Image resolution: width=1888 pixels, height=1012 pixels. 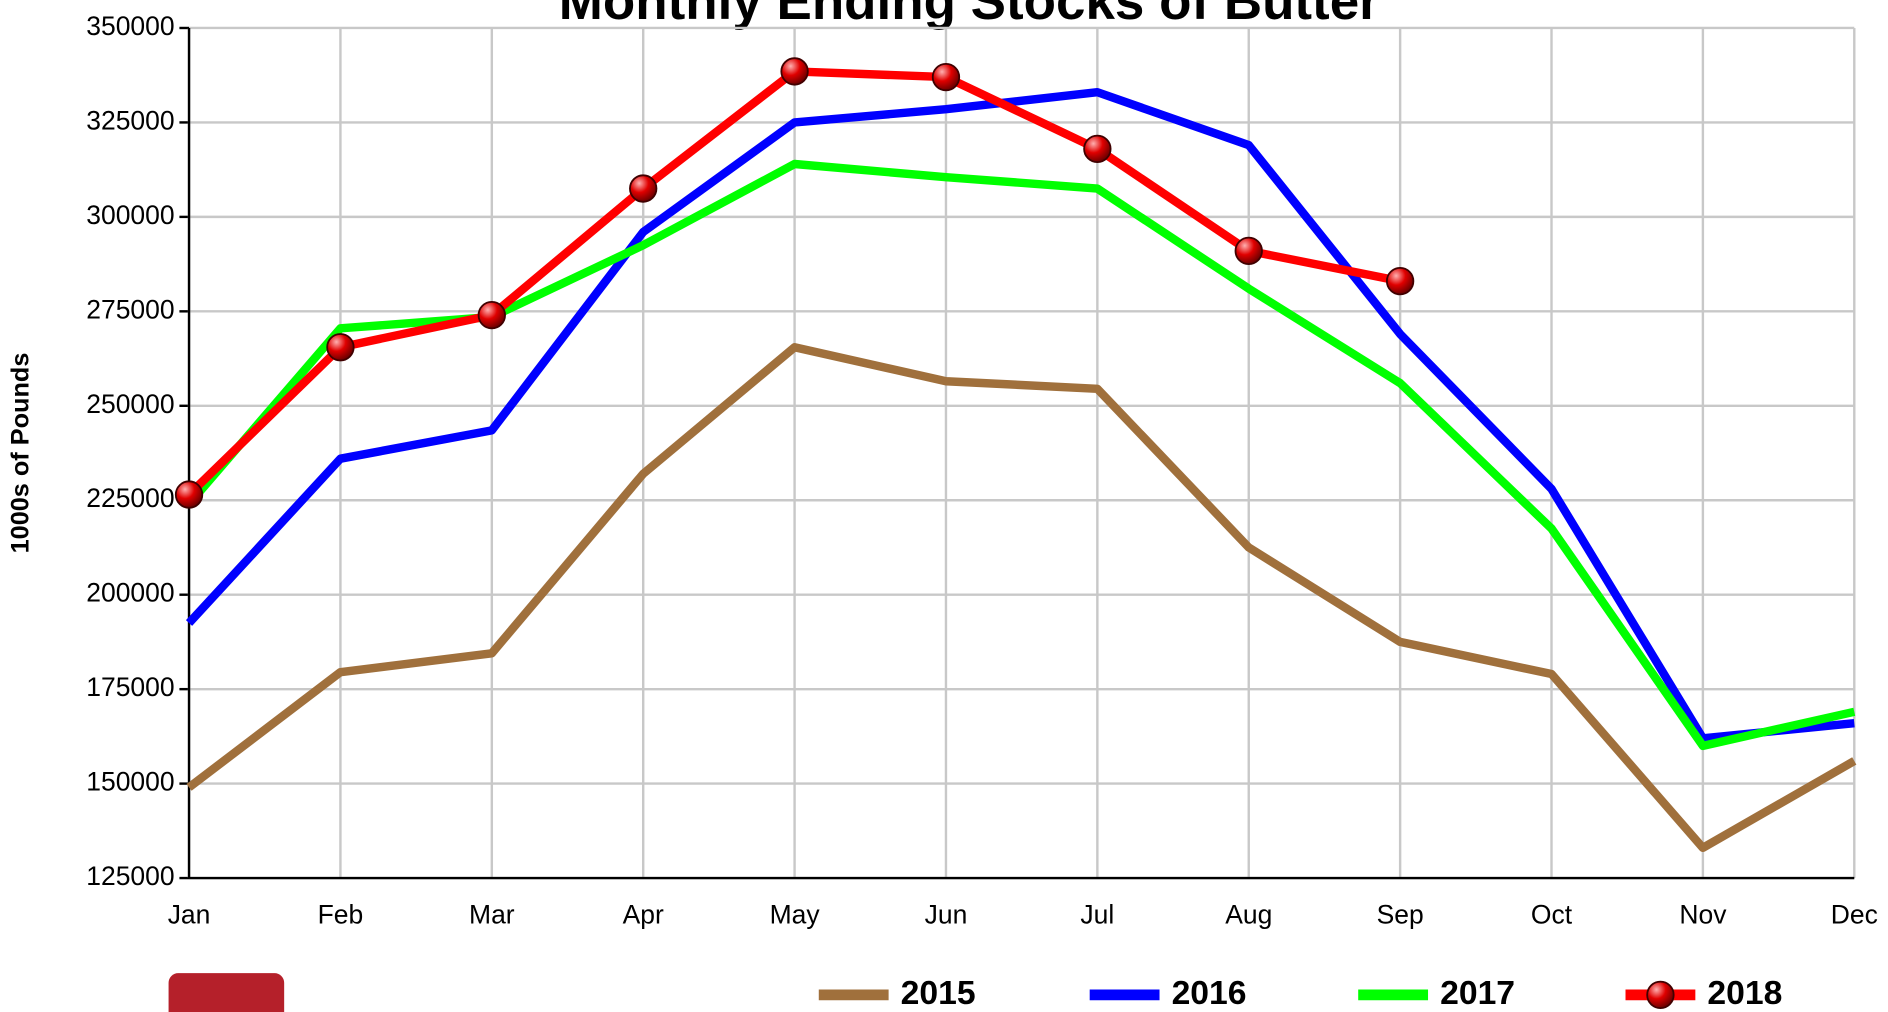 I want to click on y-tick-label: 175000, so click(x=130, y=687).